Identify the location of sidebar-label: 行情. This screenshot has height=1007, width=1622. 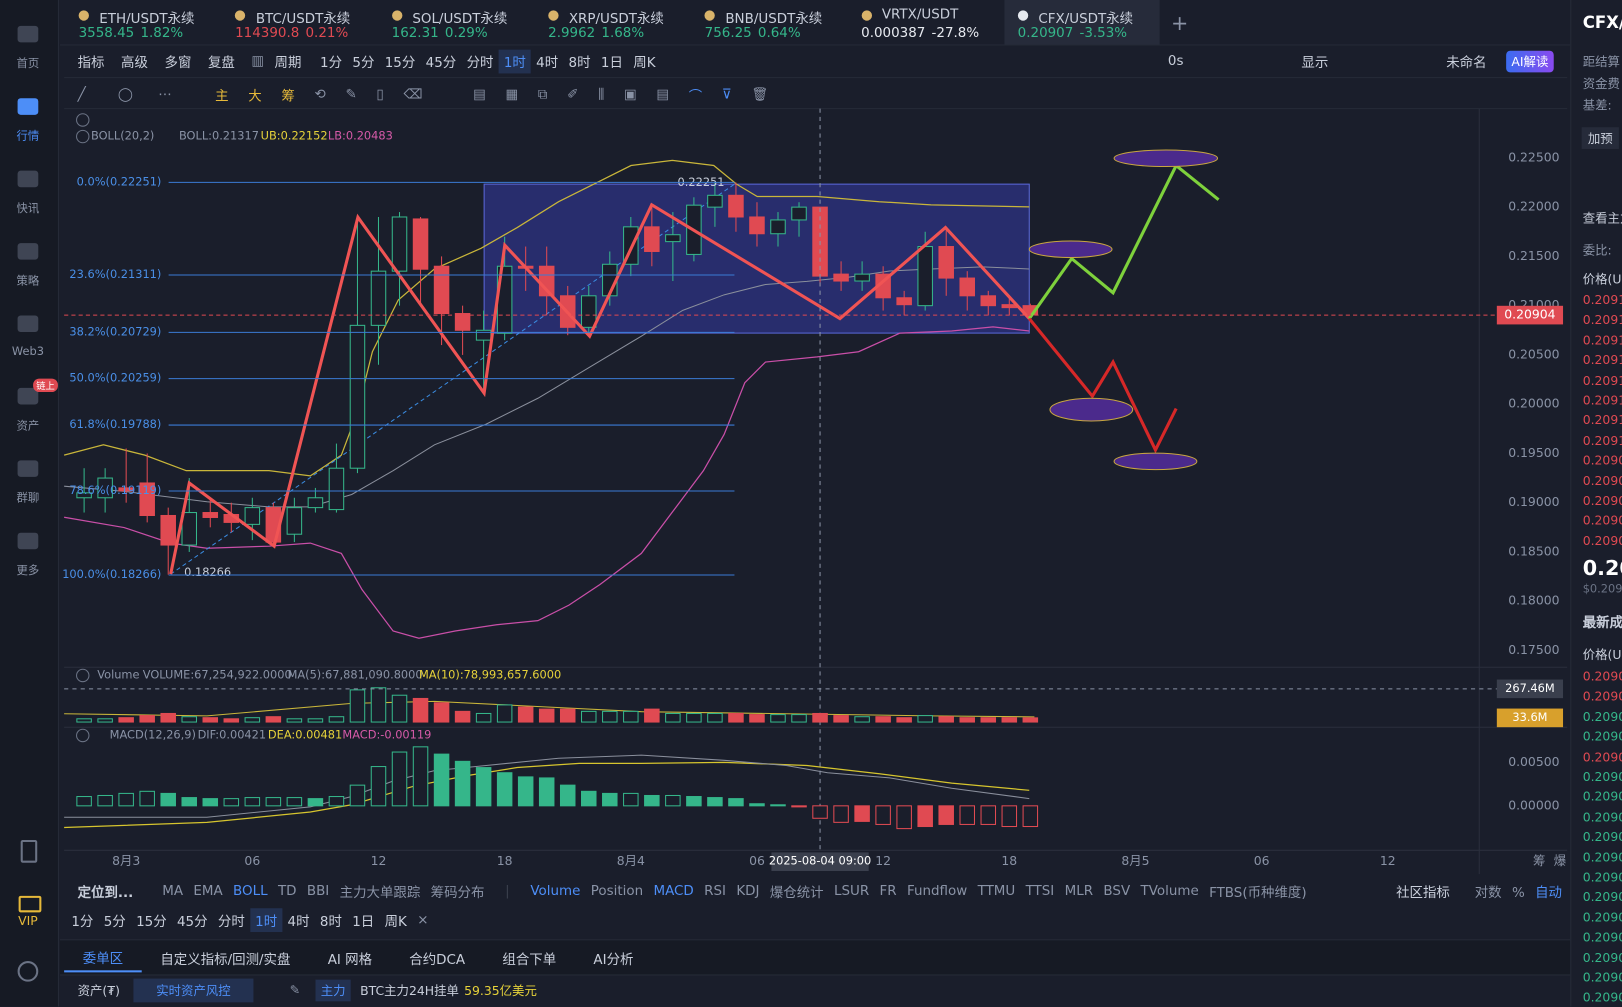
(28, 136).